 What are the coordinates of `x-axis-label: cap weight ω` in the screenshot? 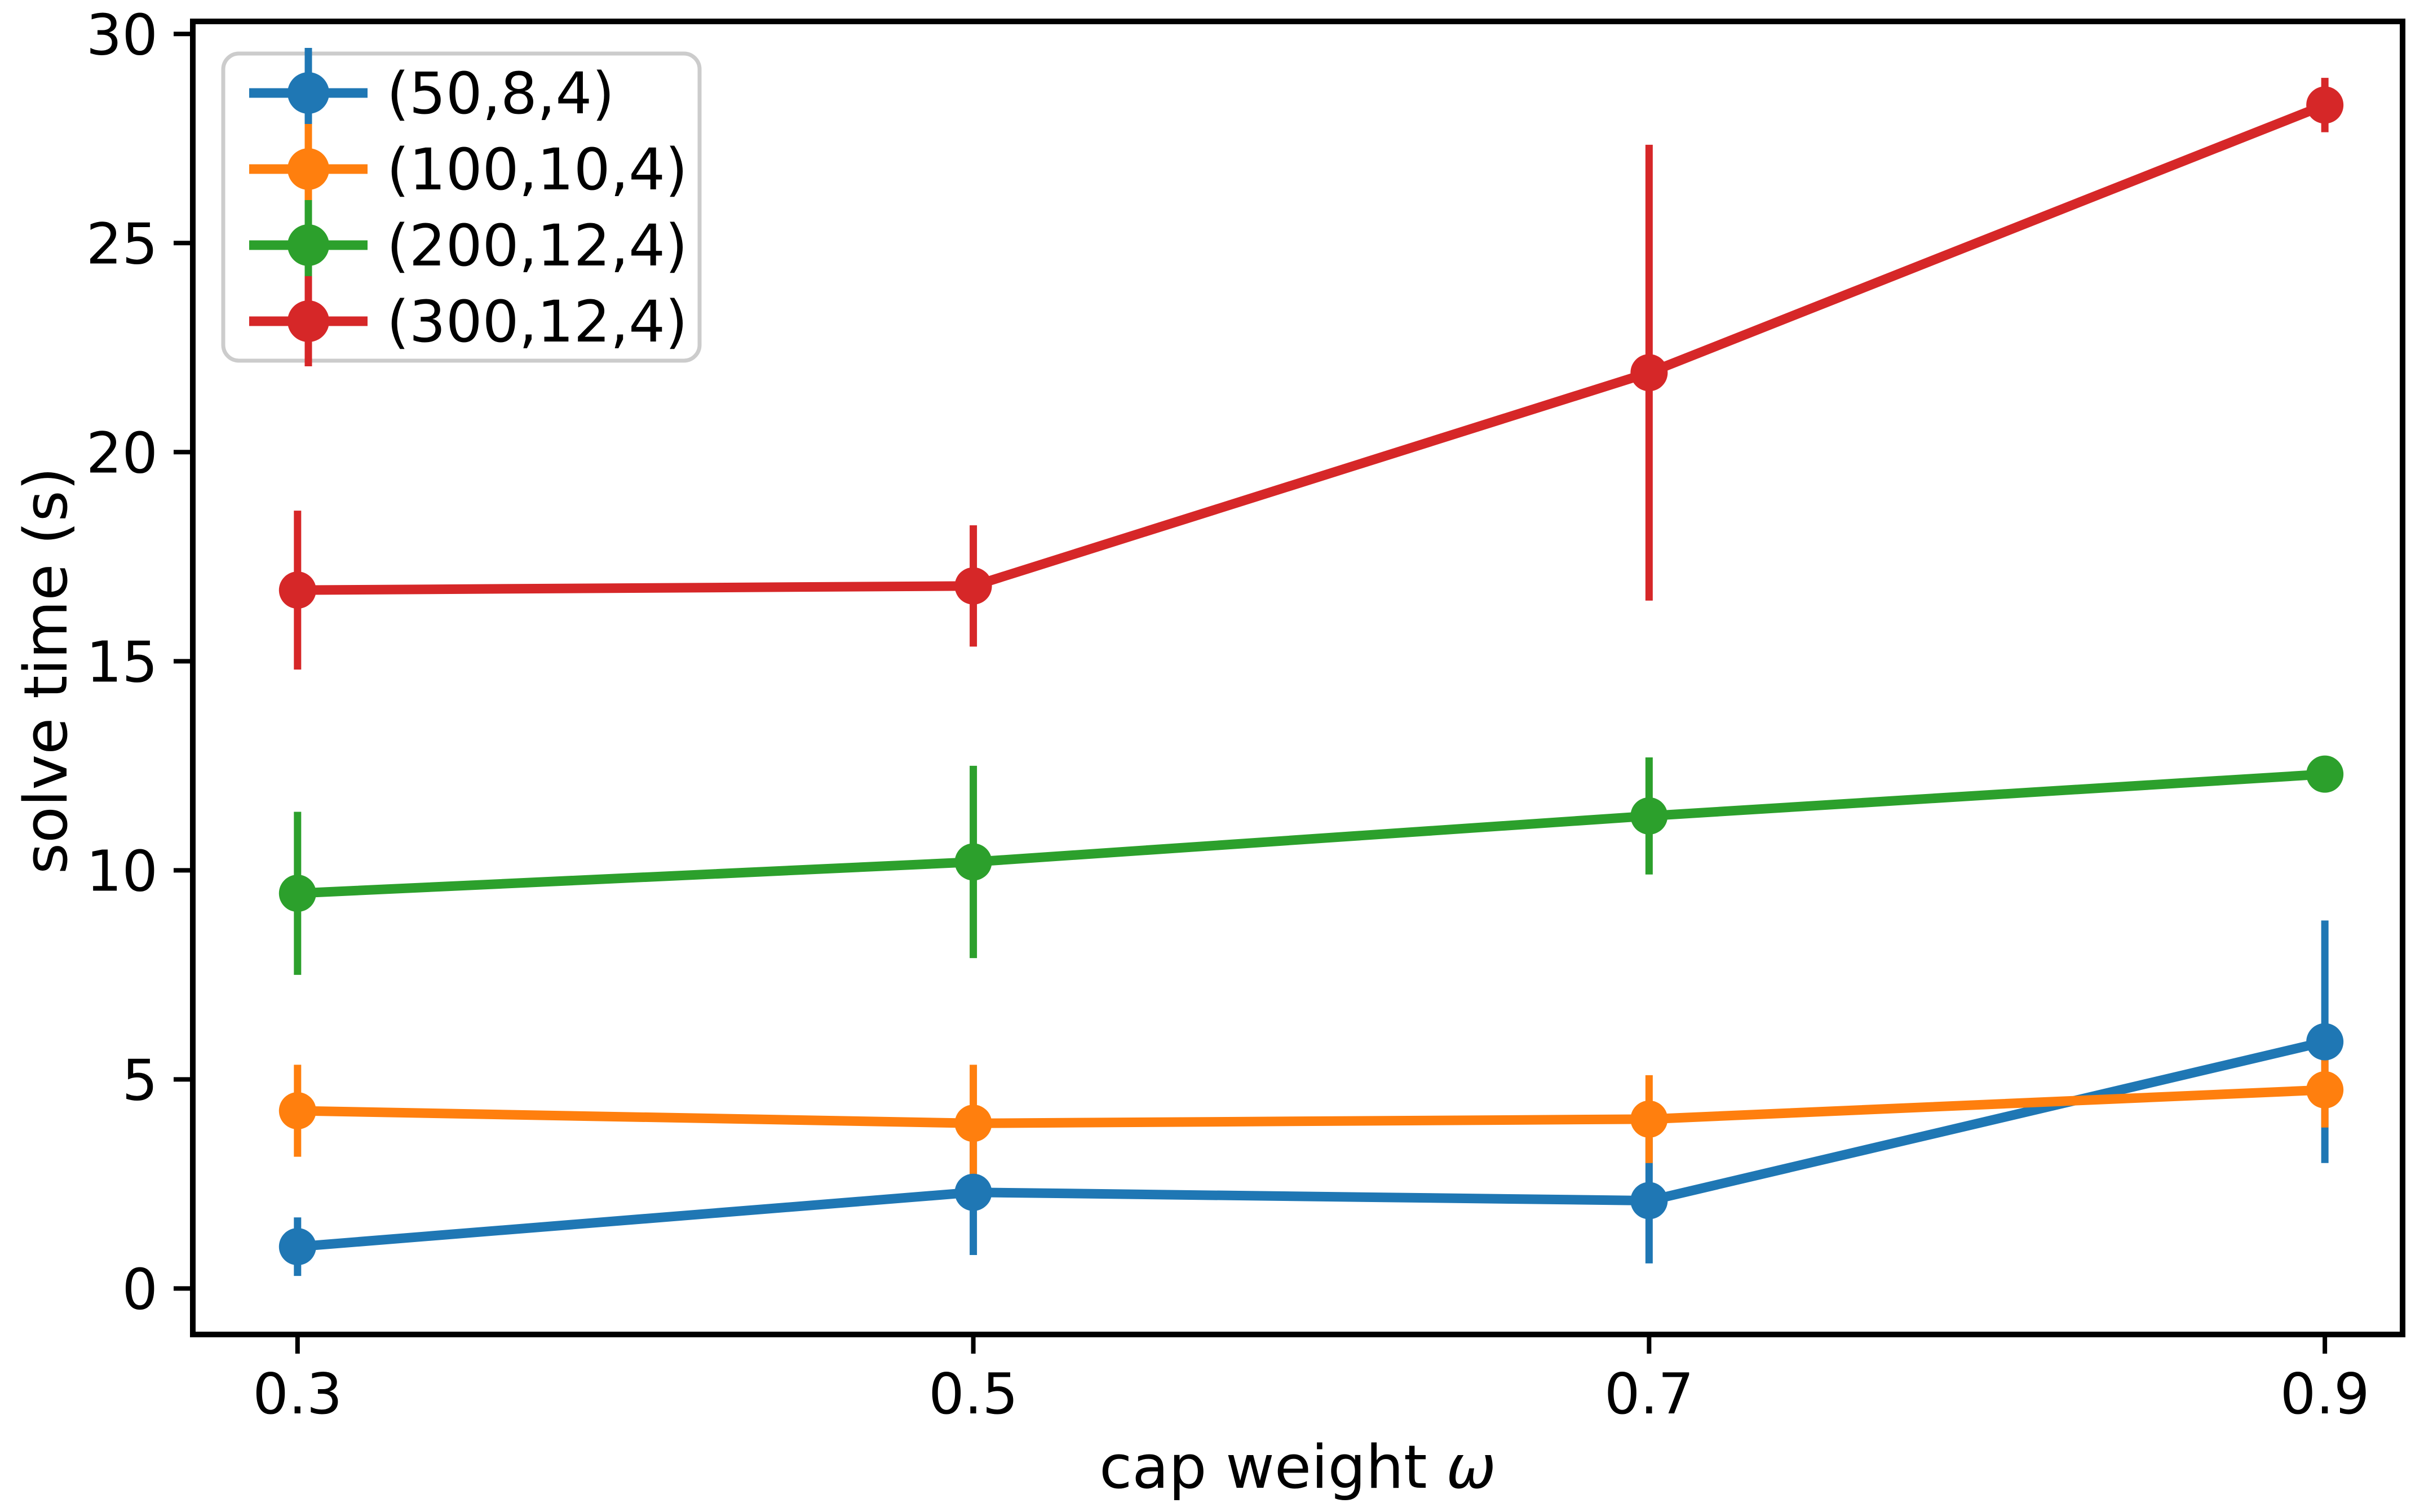 It's located at (1297, 1467).